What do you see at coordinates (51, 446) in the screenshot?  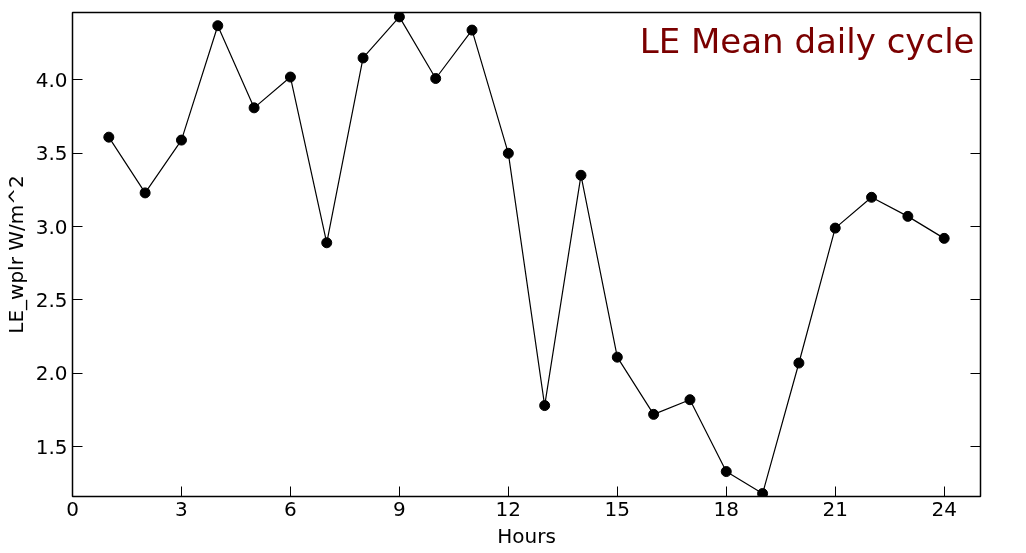 I see `y-tick-label: 1.5` at bounding box center [51, 446].